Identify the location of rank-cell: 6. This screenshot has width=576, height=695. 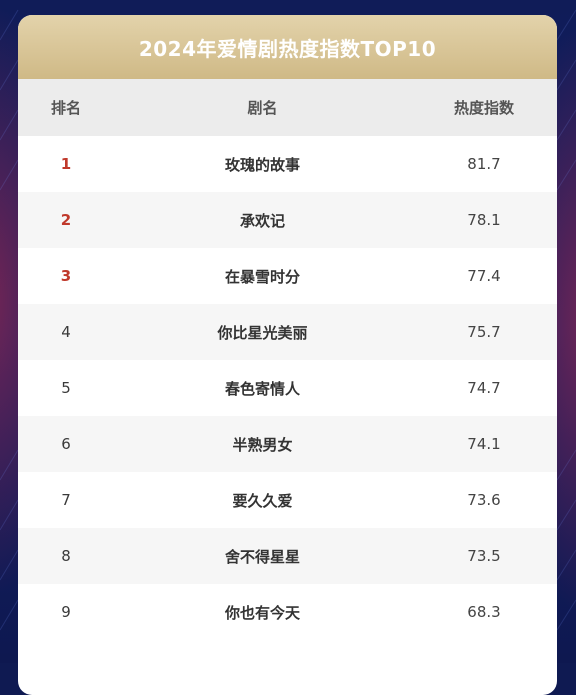
(66, 444).